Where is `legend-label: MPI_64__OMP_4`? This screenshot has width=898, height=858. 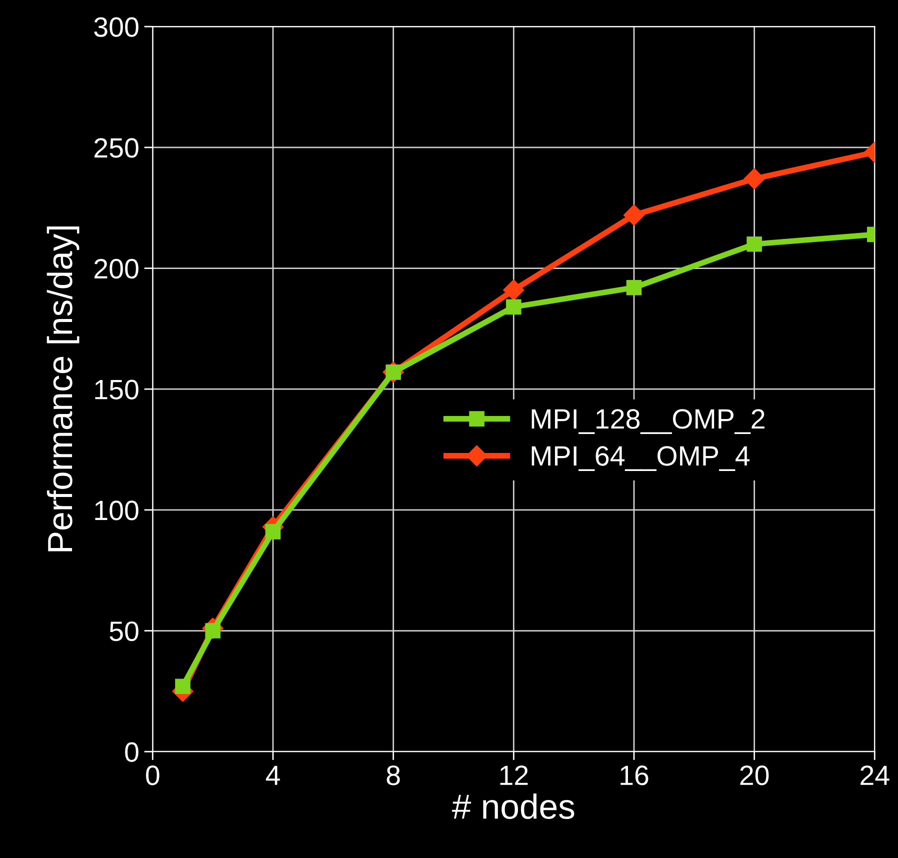 legend-label: MPI_64__OMP_4 is located at coordinates (641, 459).